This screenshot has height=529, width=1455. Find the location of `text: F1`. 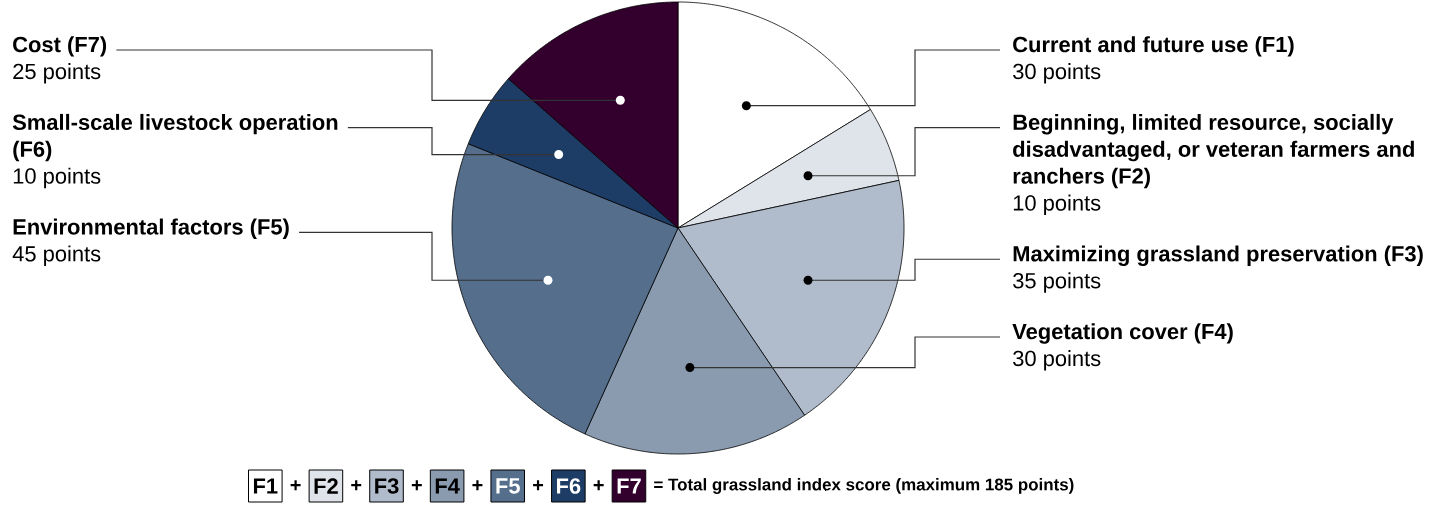

text: F1 is located at coordinates (265, 486).